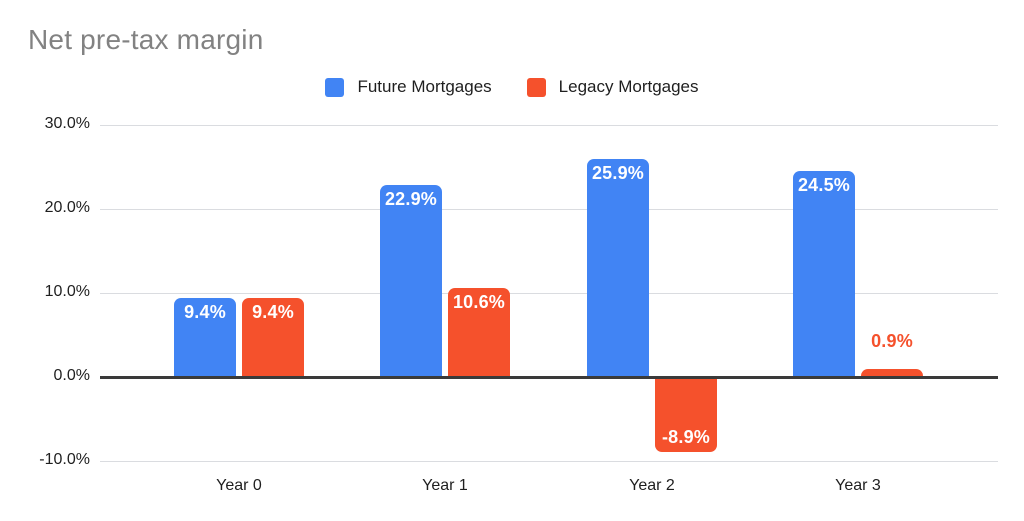 This screenshot has width=1024, height=521. What do you see at coordinates (71, 375) in the screenshot?
I see `y-axis-tick-label: 0.0%` at bounding box center [71, 375].